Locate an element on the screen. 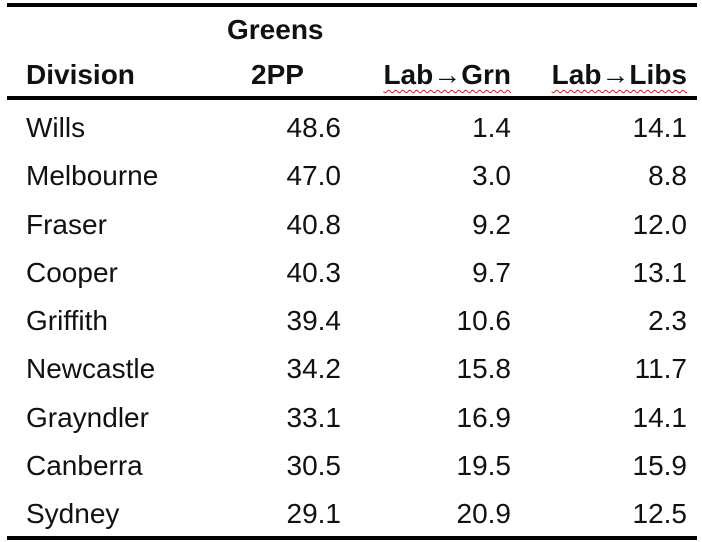  cell-greens-2pp: 29.1 is located at coordinates (314, 514).